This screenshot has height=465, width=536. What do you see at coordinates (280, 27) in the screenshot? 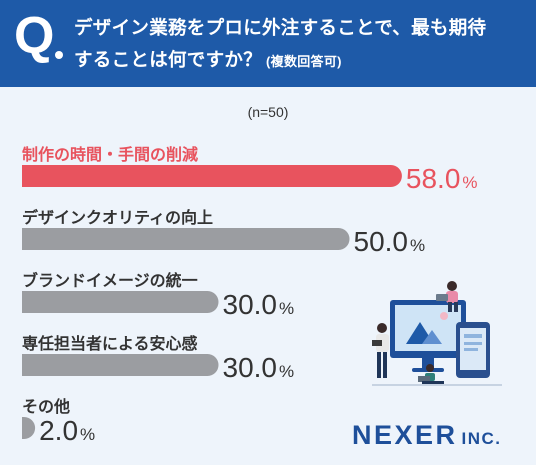
I see `question-line-1: デザイン業務をプロに外注することで、最も期待` at bounding box center [280, 27].